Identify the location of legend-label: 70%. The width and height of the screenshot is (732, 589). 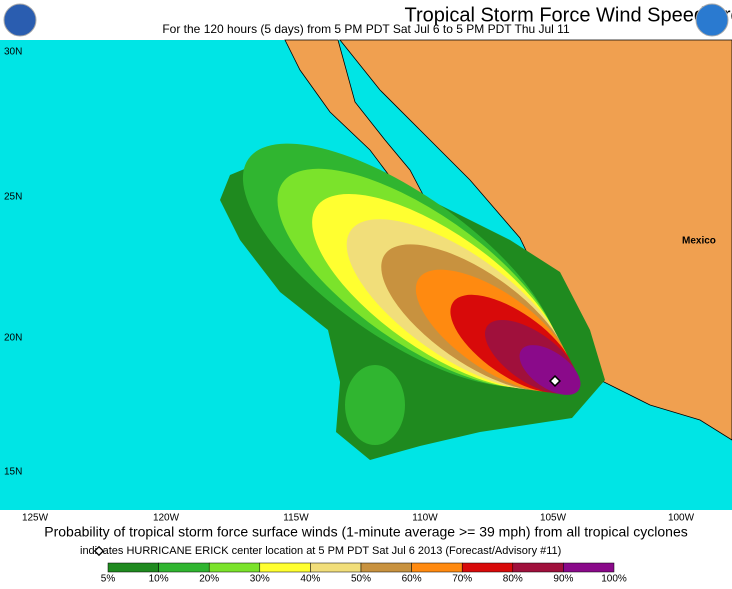
(462, 579).